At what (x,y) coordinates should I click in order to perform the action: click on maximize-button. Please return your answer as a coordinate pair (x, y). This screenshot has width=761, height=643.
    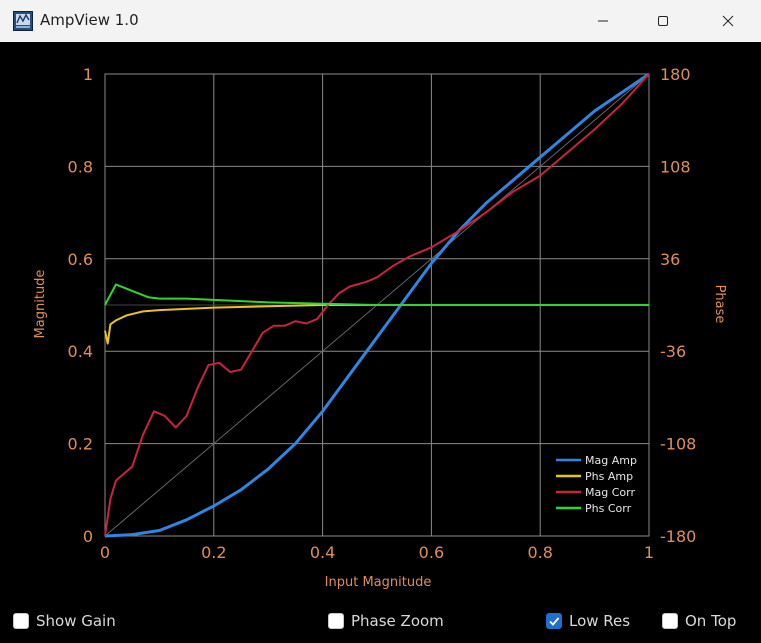
    Looking at the image, I should click on (663, 21).